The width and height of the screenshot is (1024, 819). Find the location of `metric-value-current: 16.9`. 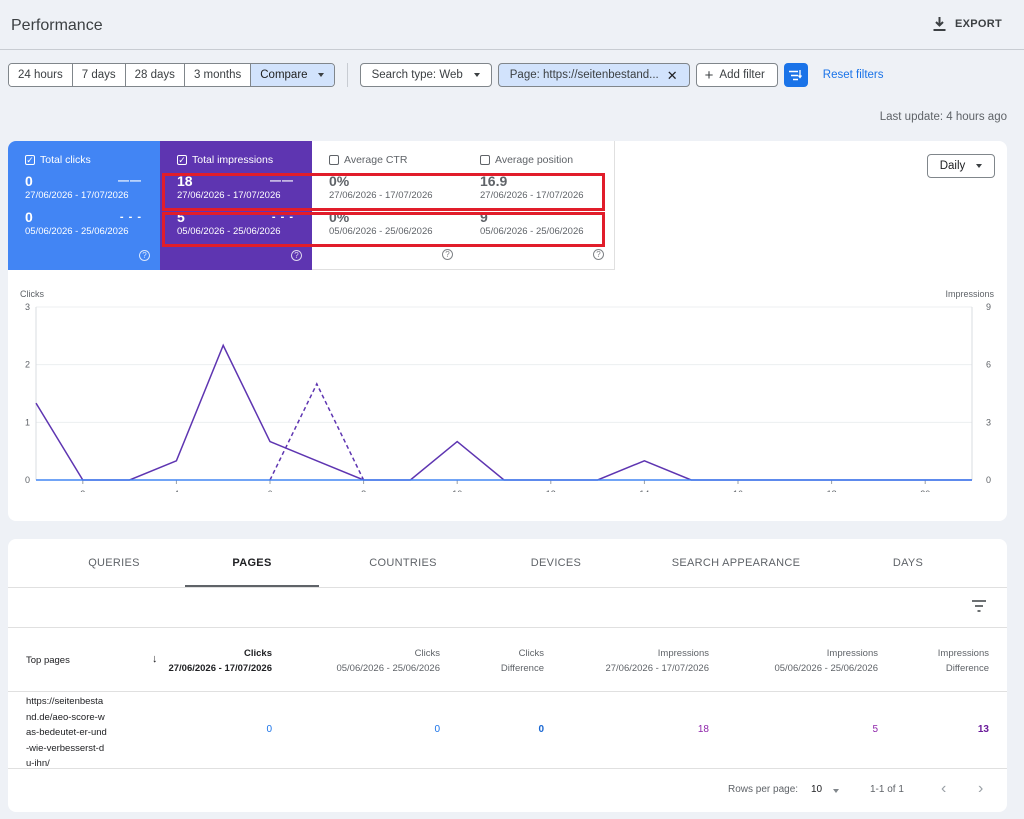

metric-value-current: 16.9 is located at coordinates (494, 181).